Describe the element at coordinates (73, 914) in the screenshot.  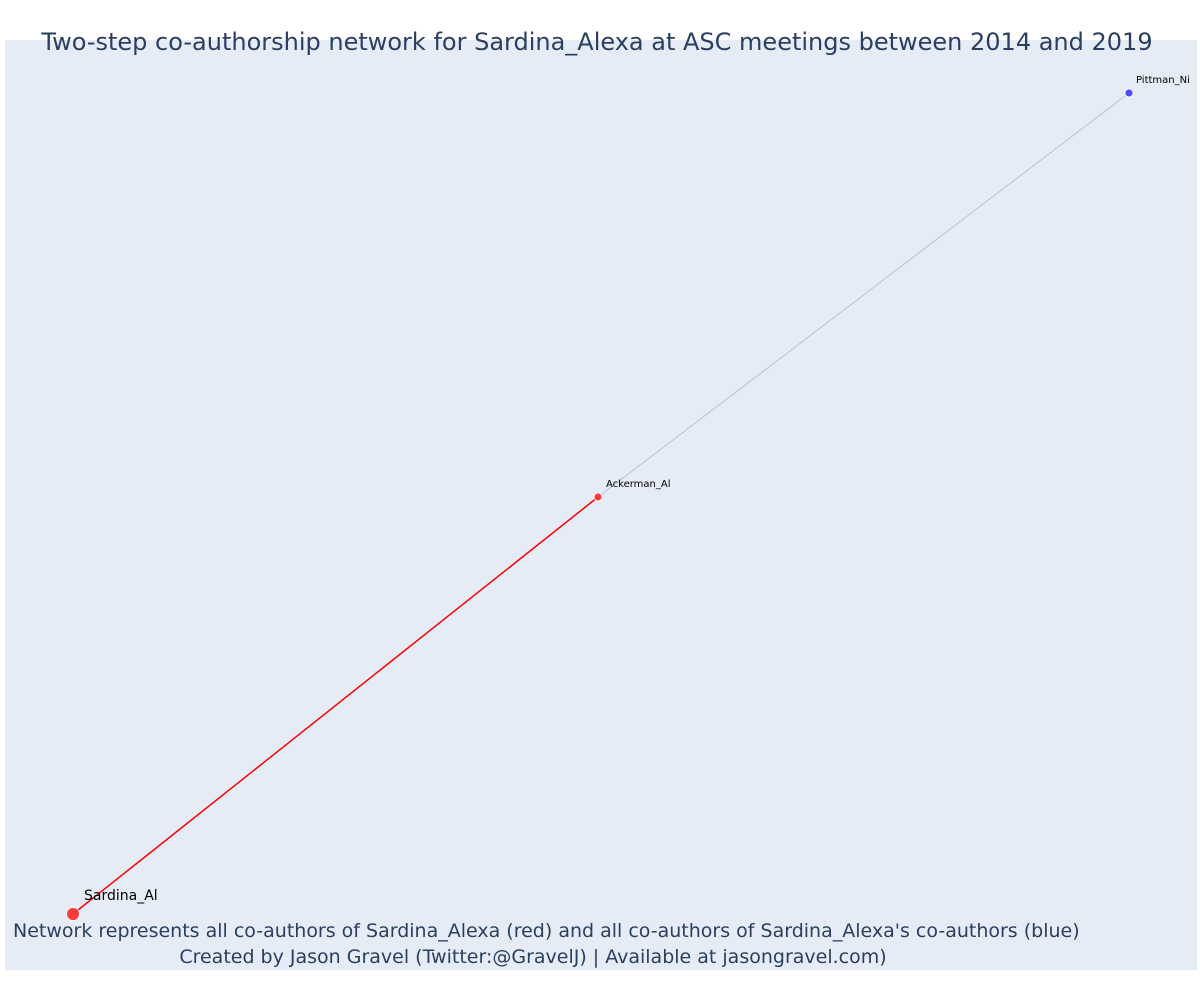
I see `node-Sardina_Al` at that location.